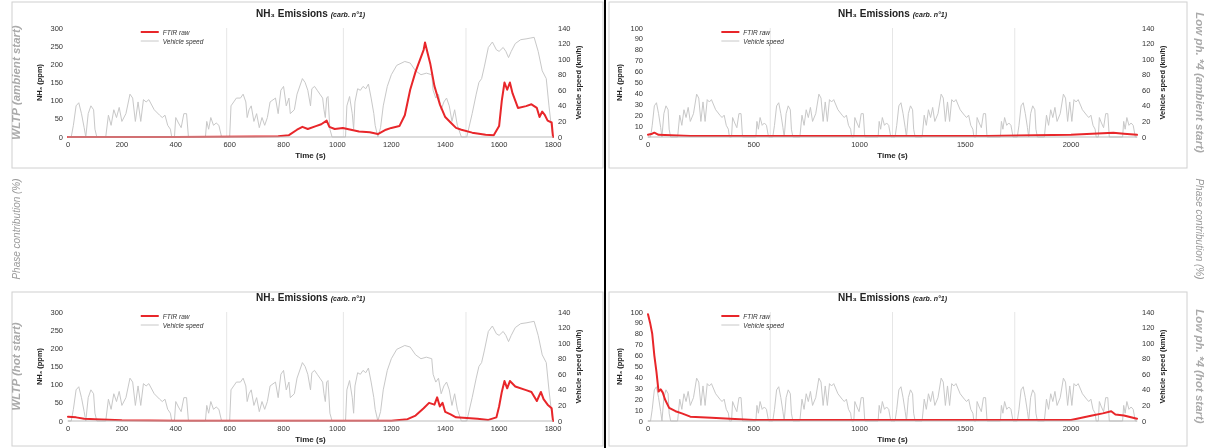 Image resolution: width=1209 pixels, height=448 pixels. I want to click on text: Low ph. *4 (ambient start), so click(1200, 82).